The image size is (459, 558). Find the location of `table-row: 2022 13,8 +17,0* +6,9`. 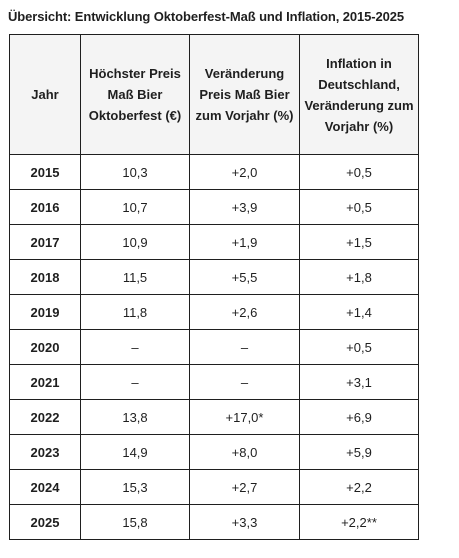

table-row: 2022 13,8 +17,0* +6,9 is located at coordinates (214, 417).